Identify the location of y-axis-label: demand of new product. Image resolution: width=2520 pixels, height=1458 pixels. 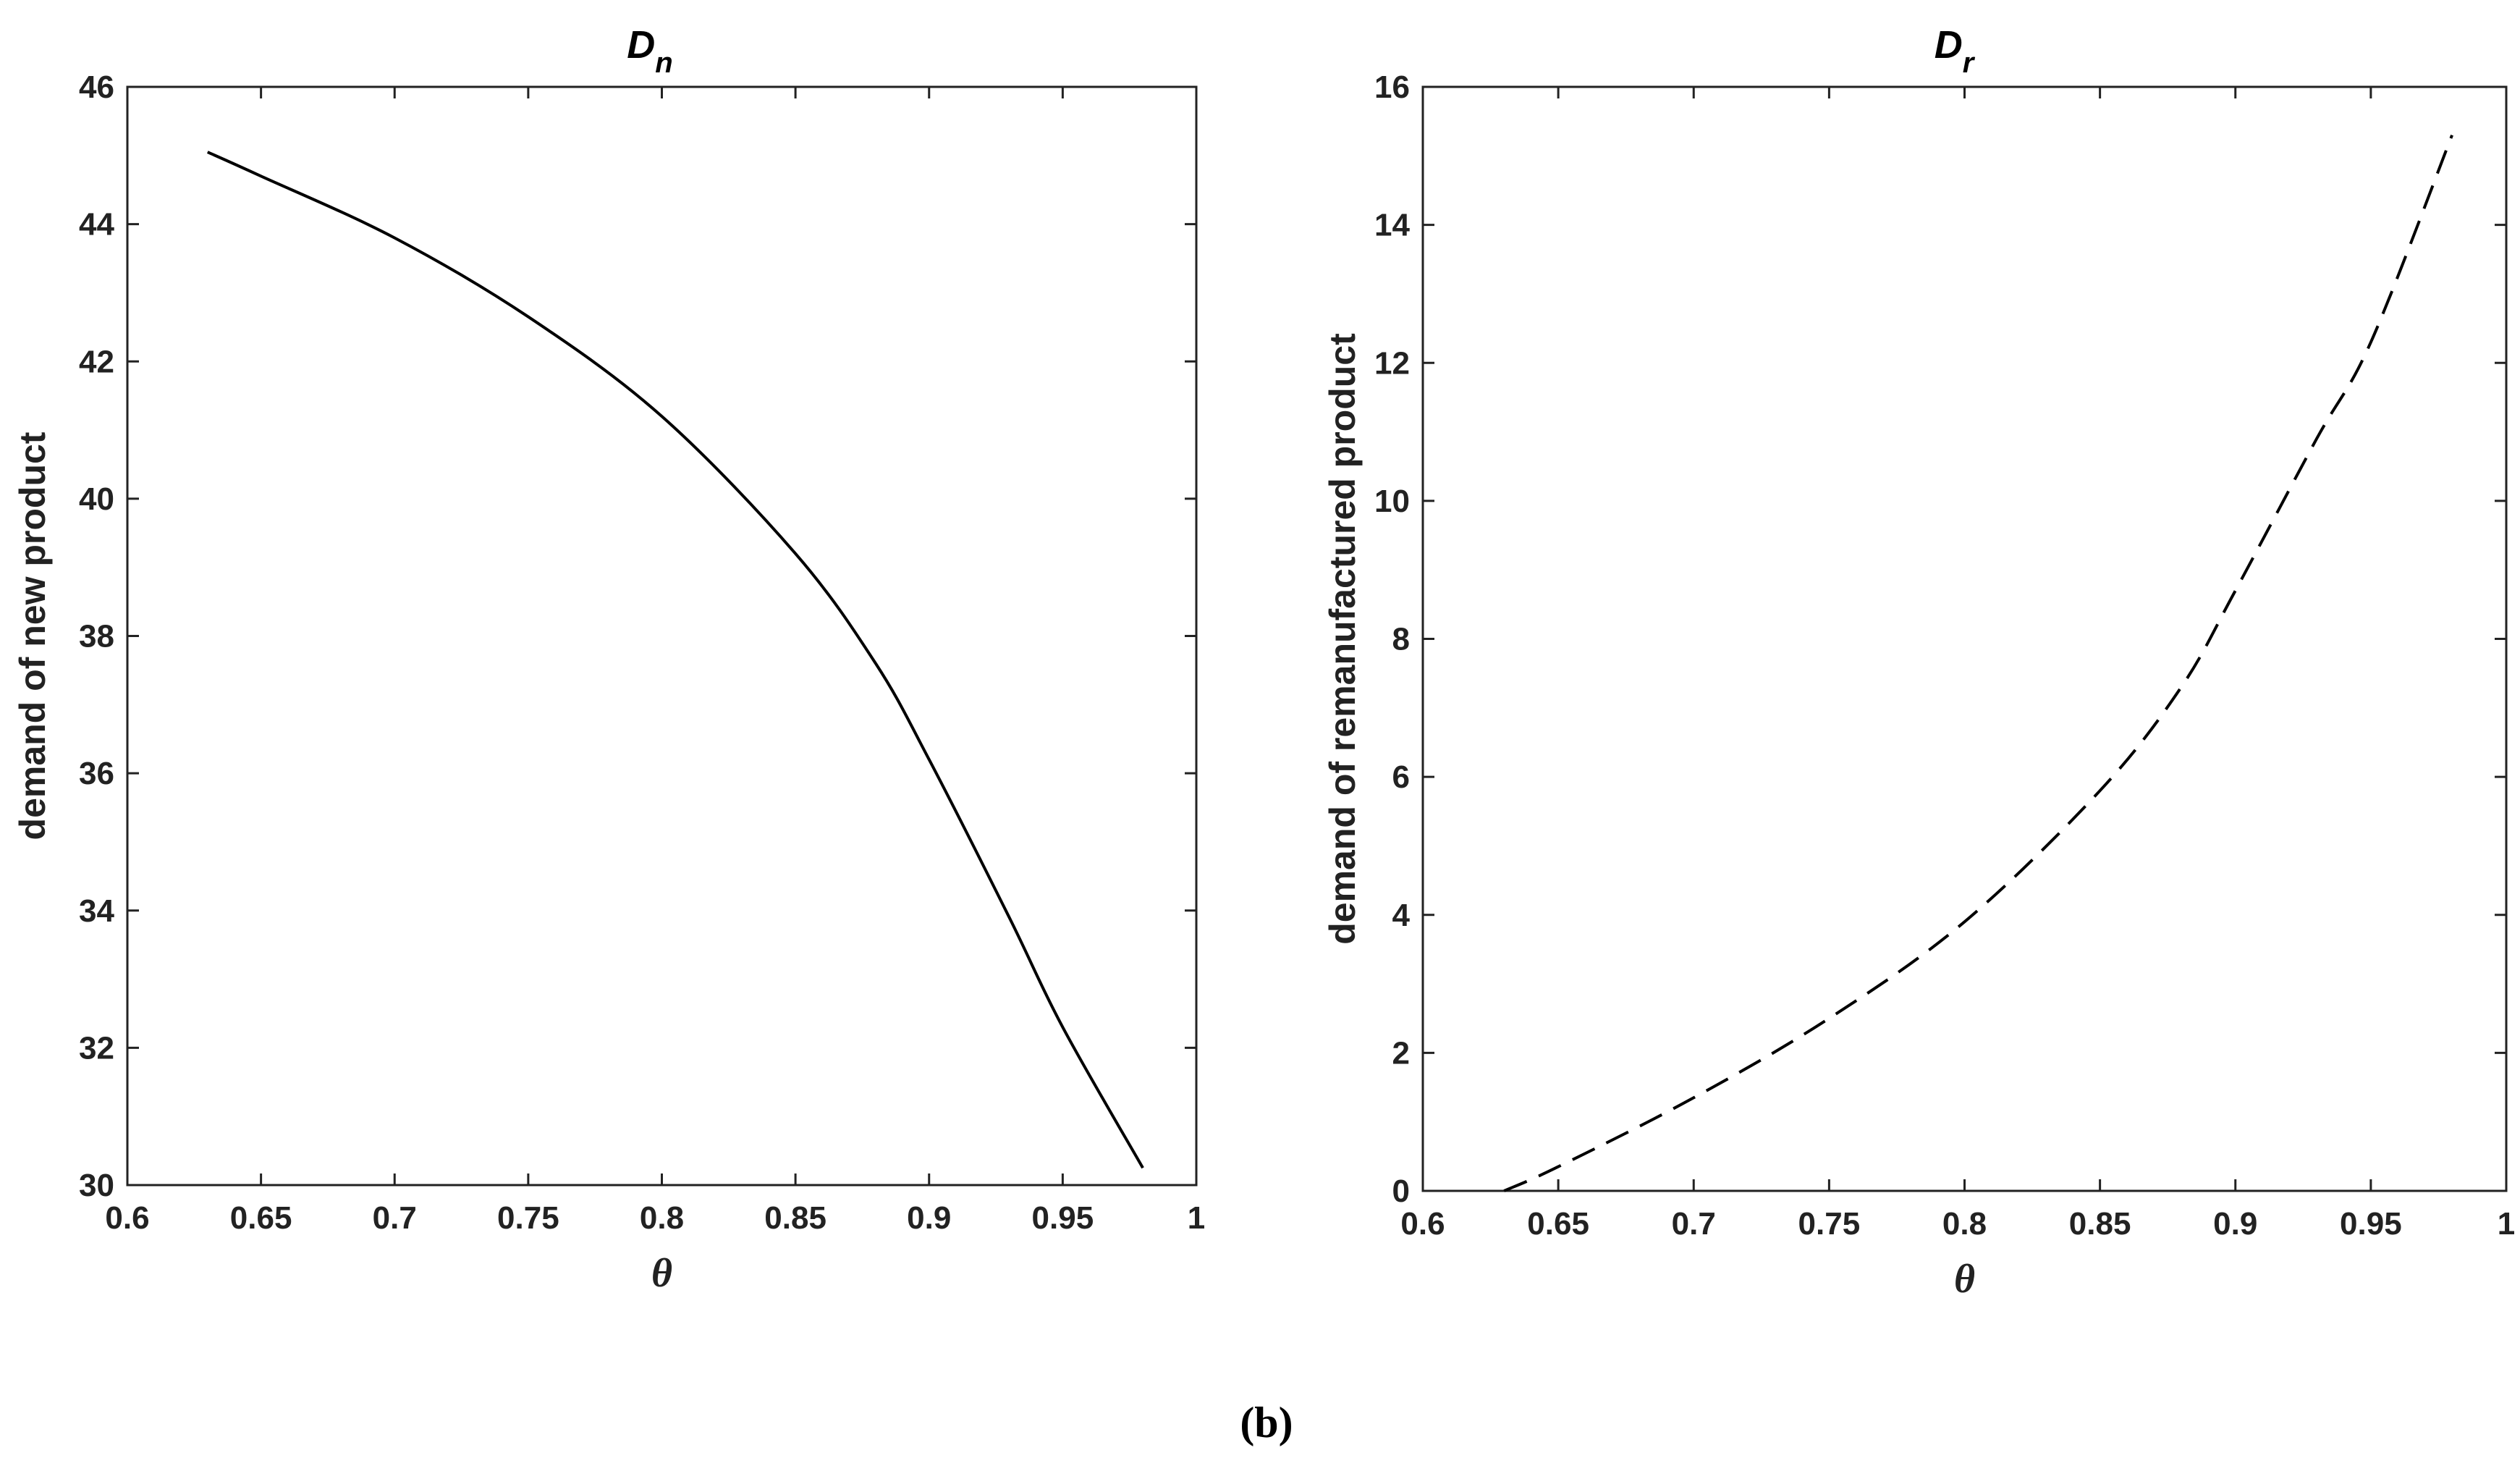
(32, 635).